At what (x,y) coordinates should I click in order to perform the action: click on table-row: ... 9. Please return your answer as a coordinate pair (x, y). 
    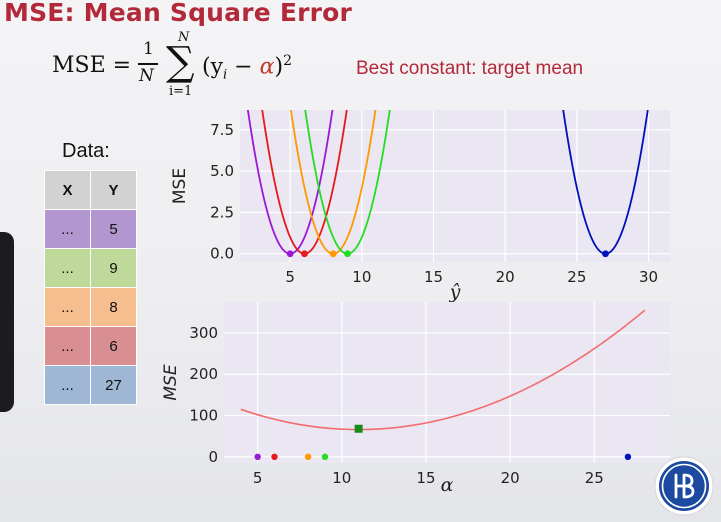
    Looking at the image, I should click on (90, 268).